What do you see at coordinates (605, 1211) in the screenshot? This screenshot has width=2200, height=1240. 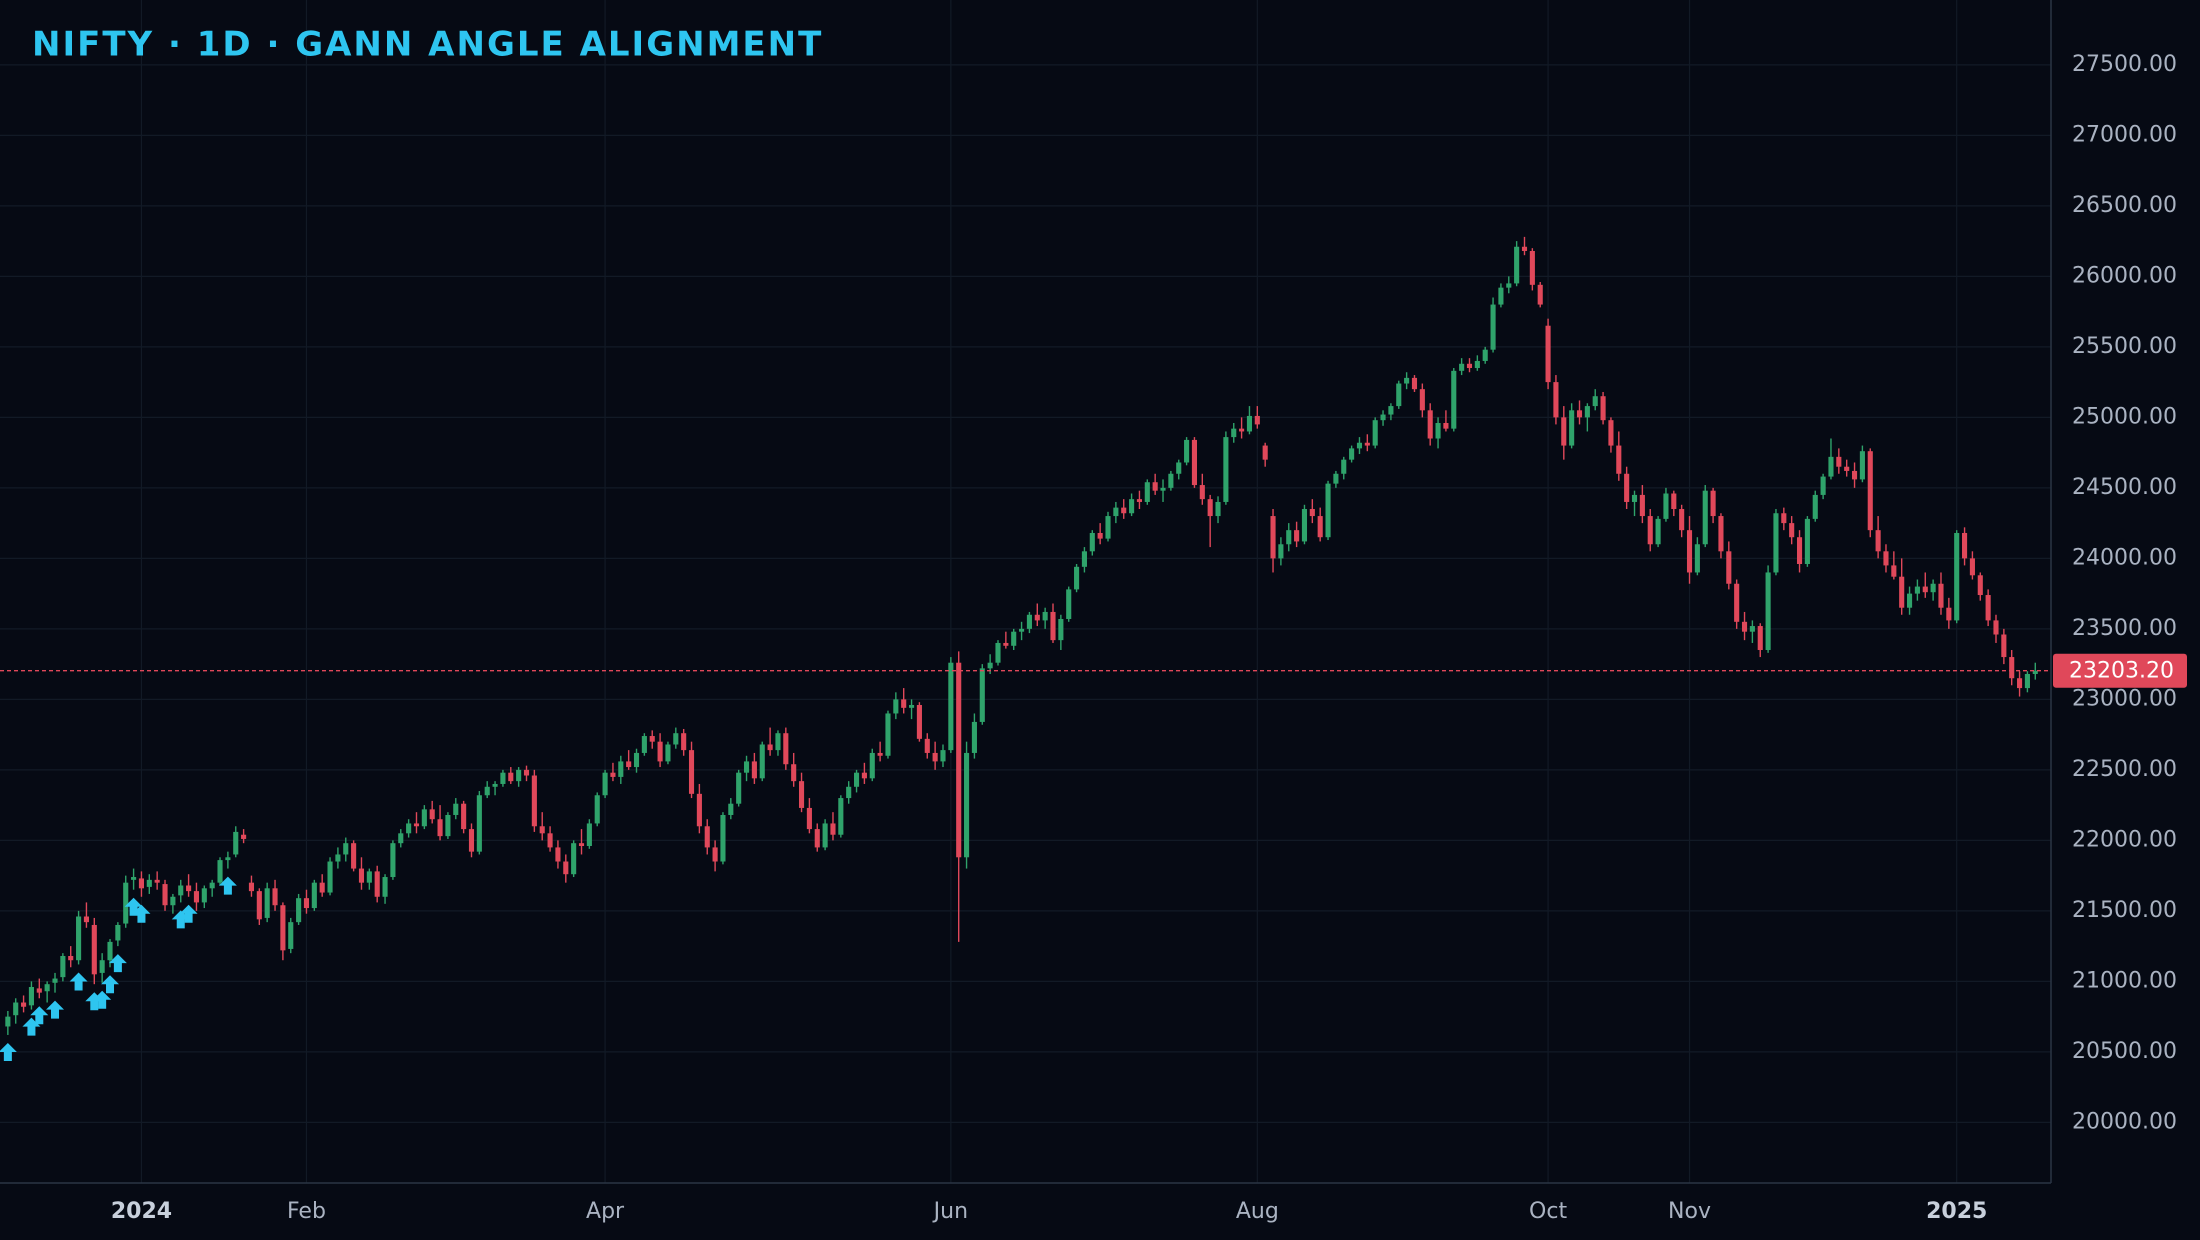 I see `x-tick-label: Apr` at bounding box center [605, 1211].